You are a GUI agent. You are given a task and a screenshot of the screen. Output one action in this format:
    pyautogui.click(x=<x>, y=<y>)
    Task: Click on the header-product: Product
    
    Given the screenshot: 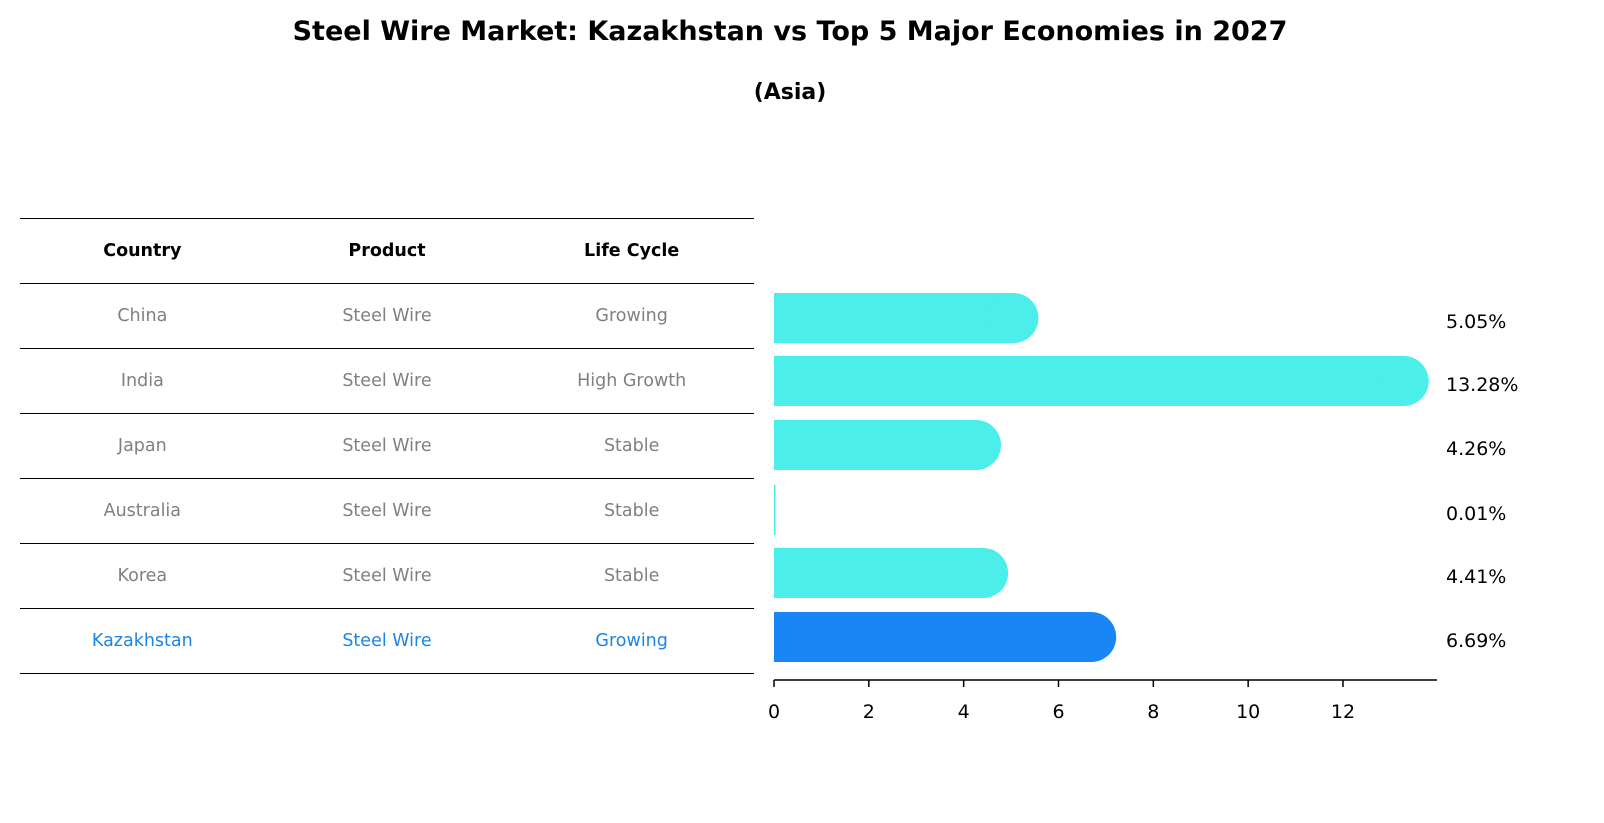 What is the action you would take?
    pyautogui.click(x=387, y=251)
    